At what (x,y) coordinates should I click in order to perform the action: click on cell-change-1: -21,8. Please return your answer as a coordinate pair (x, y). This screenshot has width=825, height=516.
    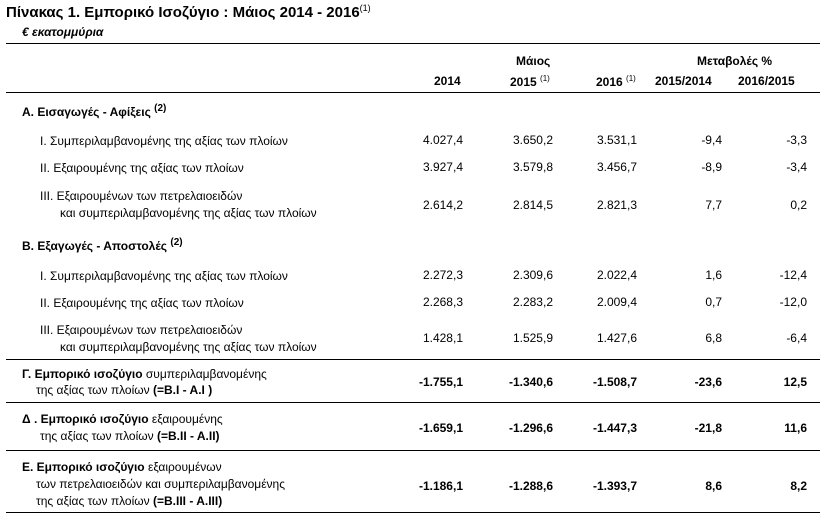
    Looking at the image, I should click on (708, 428).